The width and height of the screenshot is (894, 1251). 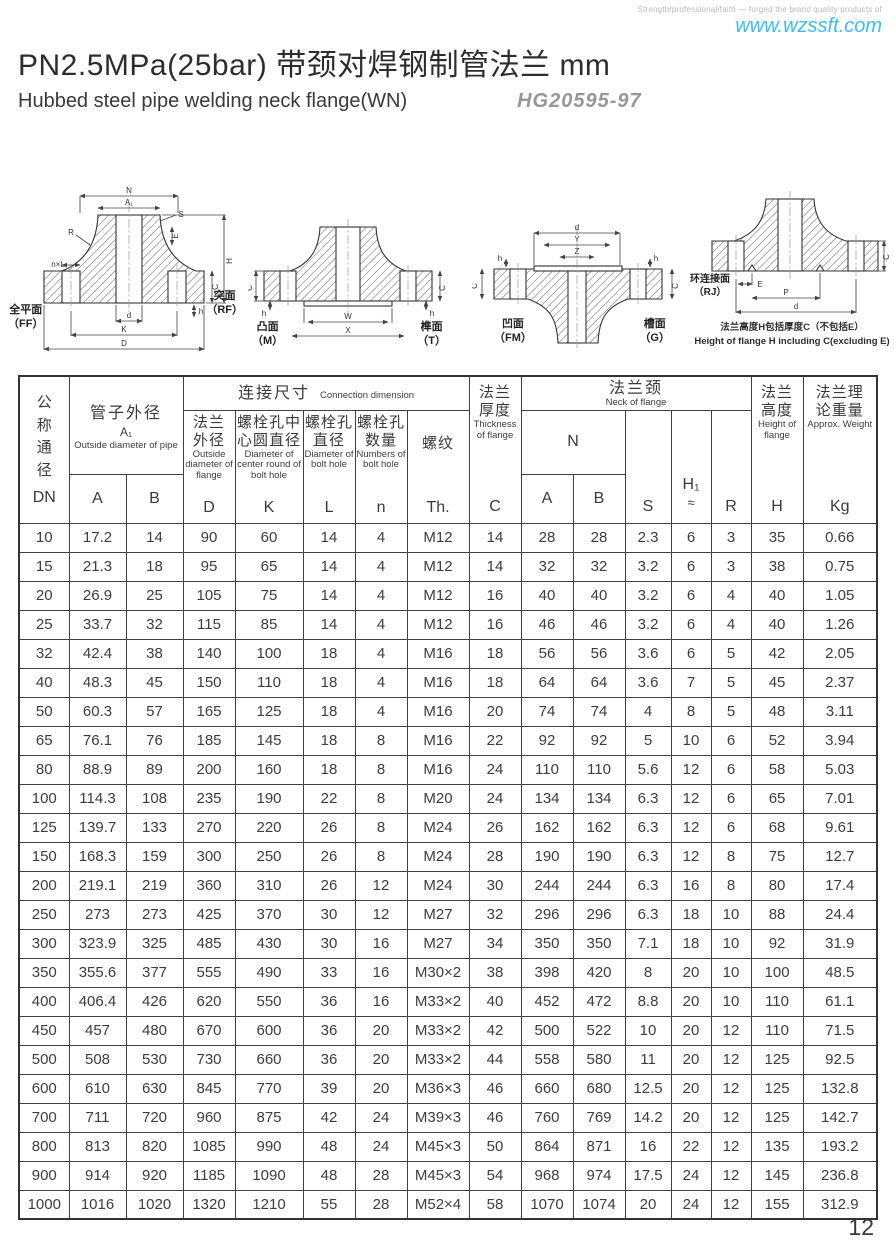 I want to click on table-cell: M36×3, so click(x=438, y=1088).